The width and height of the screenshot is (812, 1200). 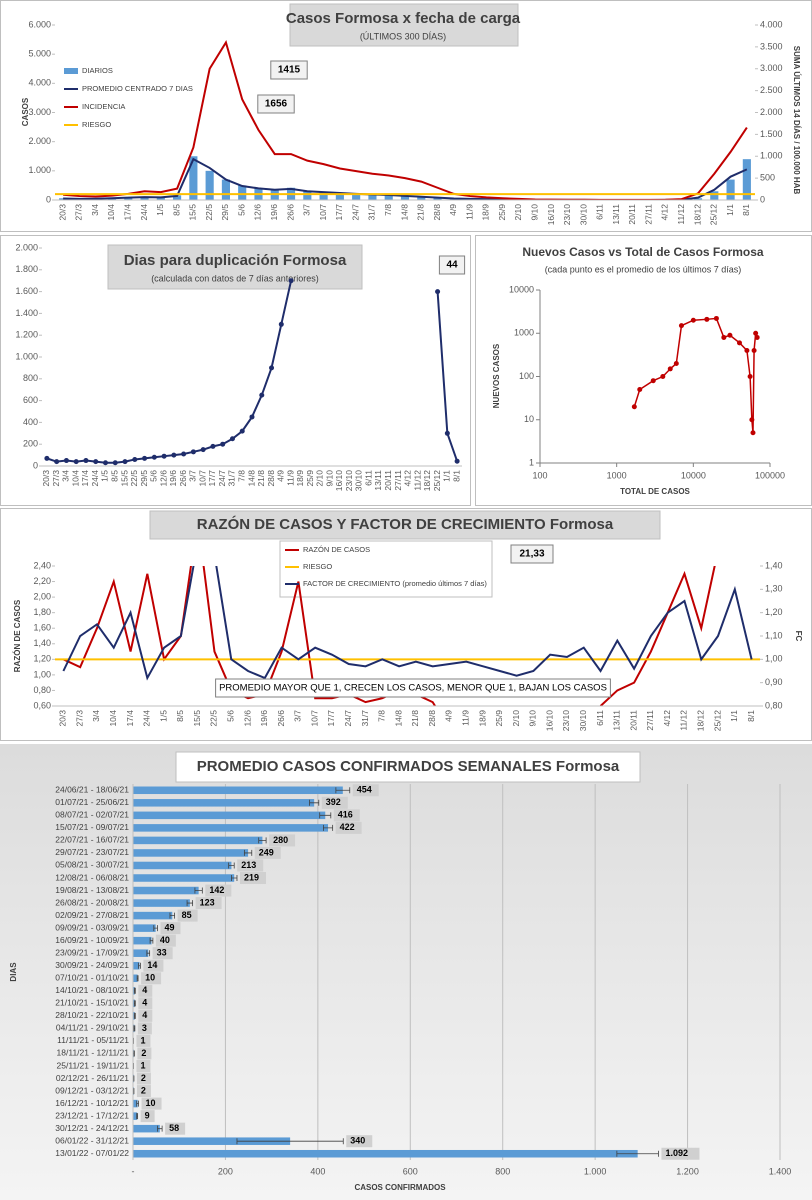 What do you see at coordinates (235, 260) in the screenshot?
I see `chart-title: Dias para duplicación Formosa` at bounding box center [235, 260].